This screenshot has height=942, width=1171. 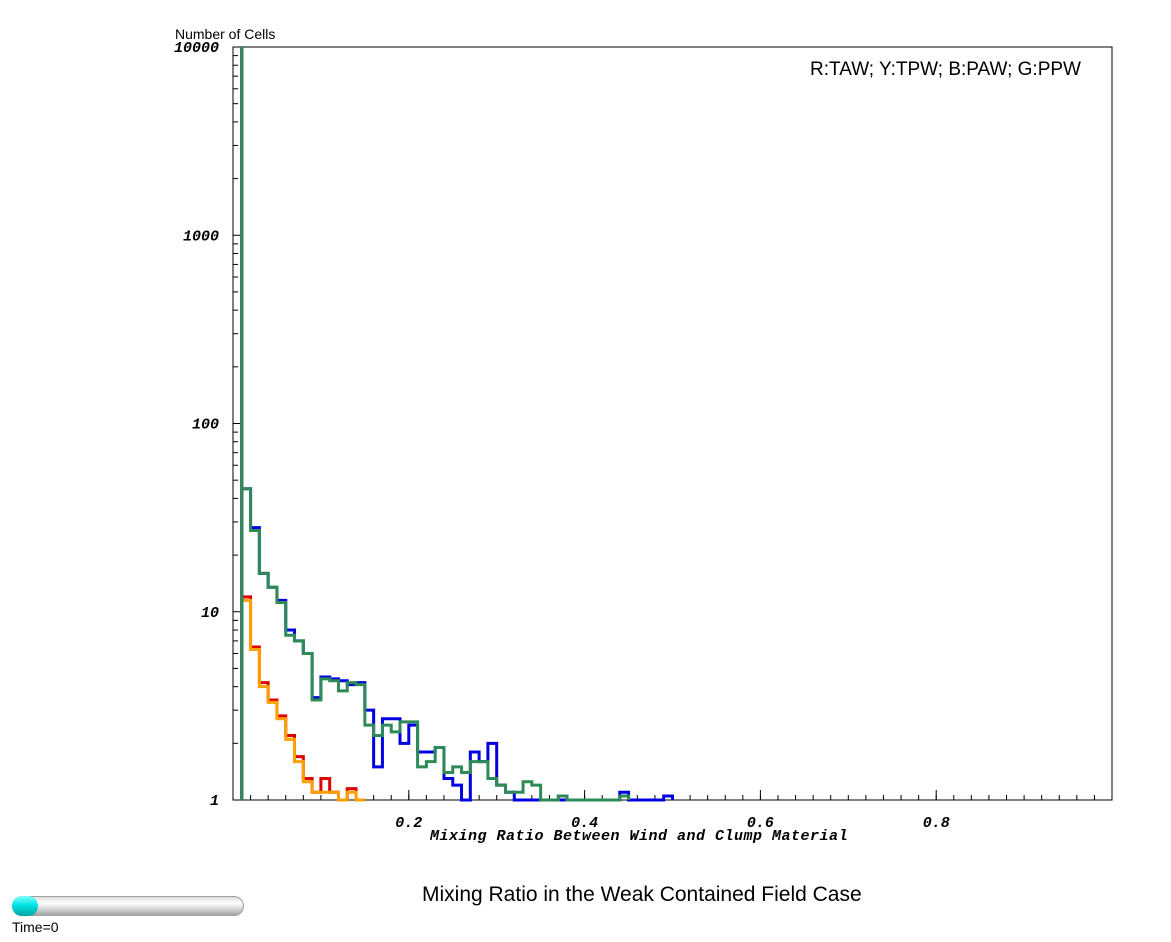 What do you see at coordinates (945, 69) in the screenshot?
I see `legend-text: R:TAW; Y:TPW; B:PAW; G:PPW` at bounding box center [945, 69].